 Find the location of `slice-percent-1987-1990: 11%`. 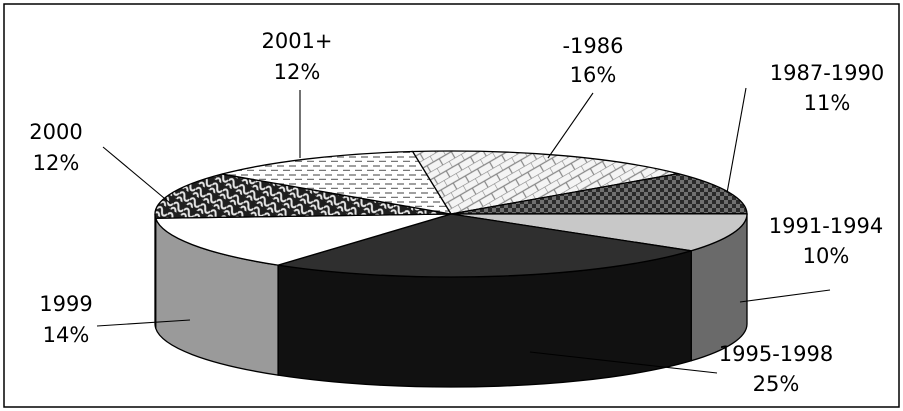

slice-percent-1987-1990: 11% is located at coordinates (827, 103).